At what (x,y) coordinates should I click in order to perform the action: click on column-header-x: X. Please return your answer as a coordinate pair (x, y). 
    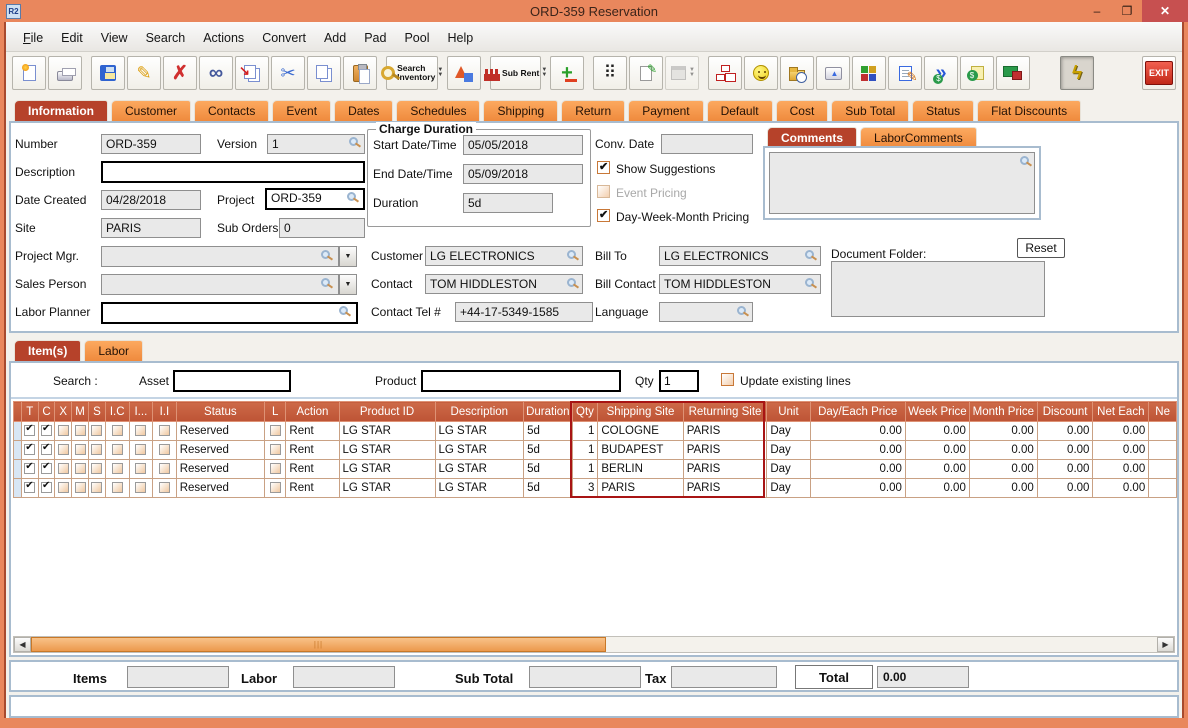
    Looking at the image, I should click on (63, 411).